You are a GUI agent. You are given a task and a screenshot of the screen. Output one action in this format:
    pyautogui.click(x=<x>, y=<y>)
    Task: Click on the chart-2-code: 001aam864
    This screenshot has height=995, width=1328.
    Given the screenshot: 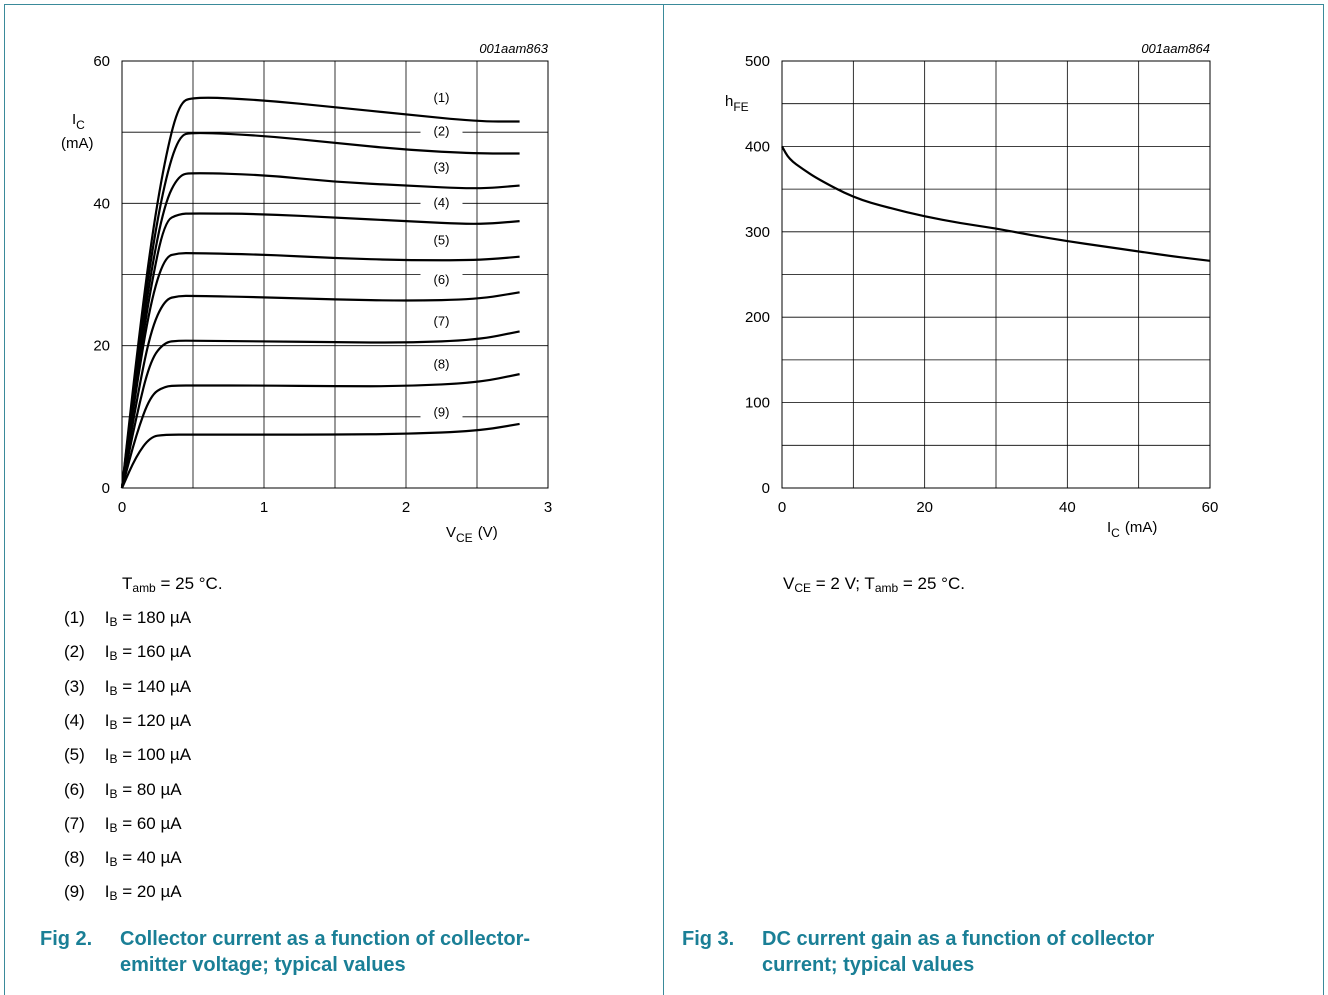 What is the action you would take?
    pyautogui.click(x=1175, y=48)
    